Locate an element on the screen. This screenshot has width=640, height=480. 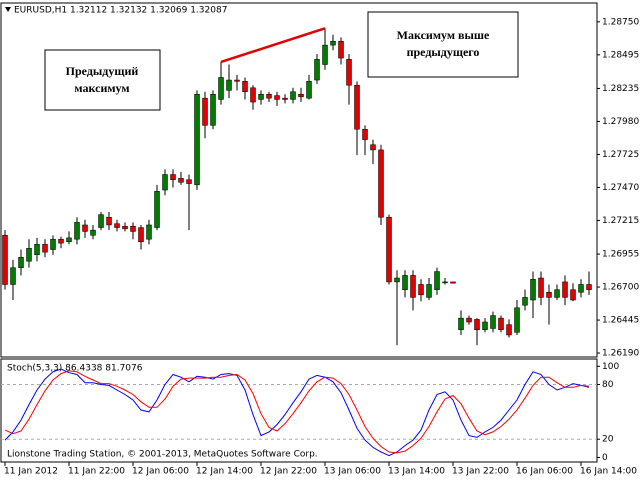
y-tick-label: 1.27215 is located at coordinates (620, 221).